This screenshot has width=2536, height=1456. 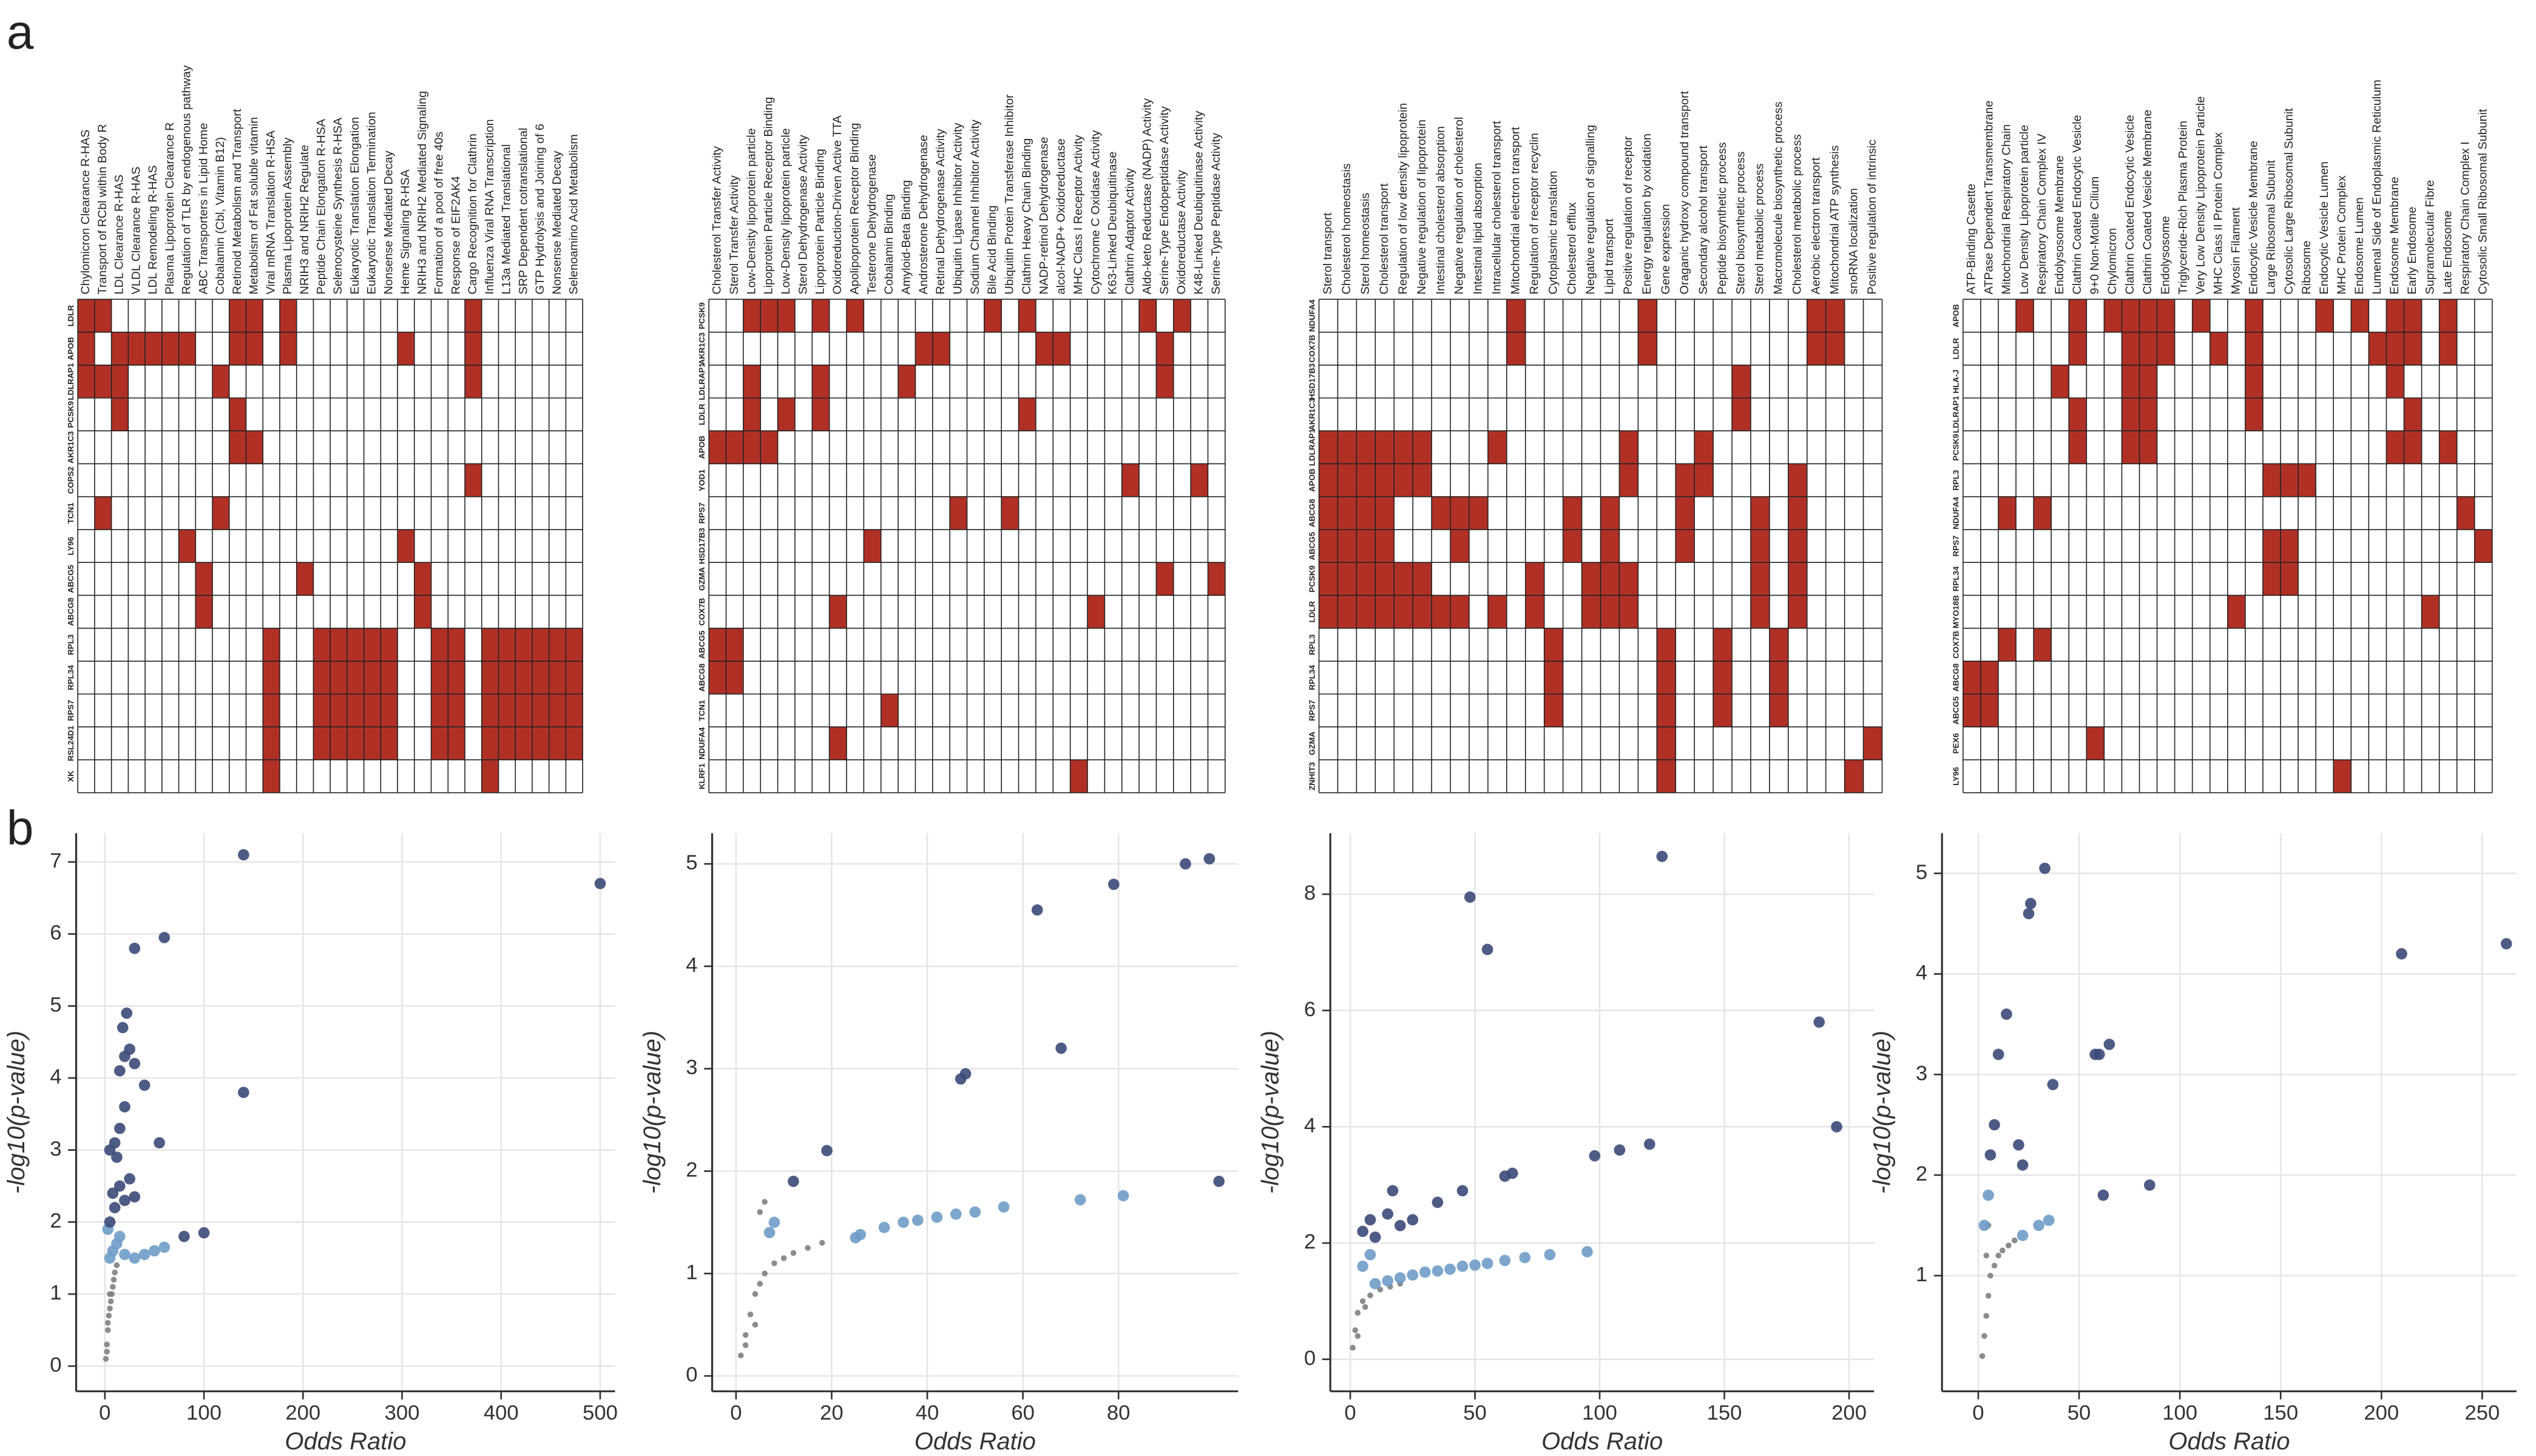 What do you see at coordinates (1311, 743) in the screenshot?
I see `row-label: GZMA` at bounding box center [1311, 743].